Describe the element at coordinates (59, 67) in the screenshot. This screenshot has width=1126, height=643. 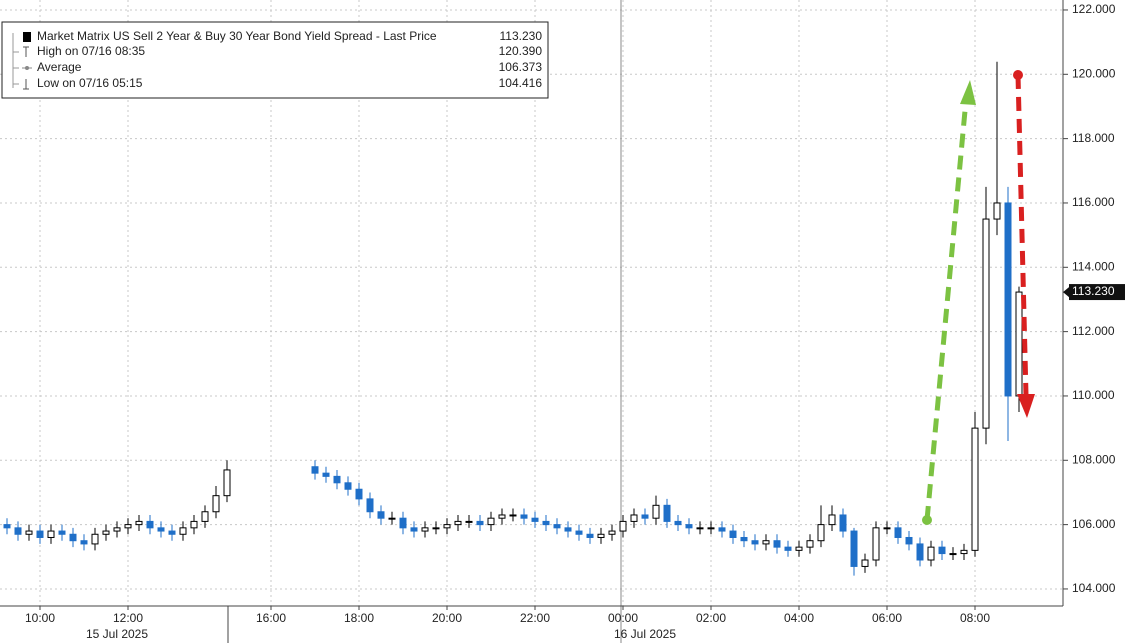
I see `legend-label: Average` at that location.